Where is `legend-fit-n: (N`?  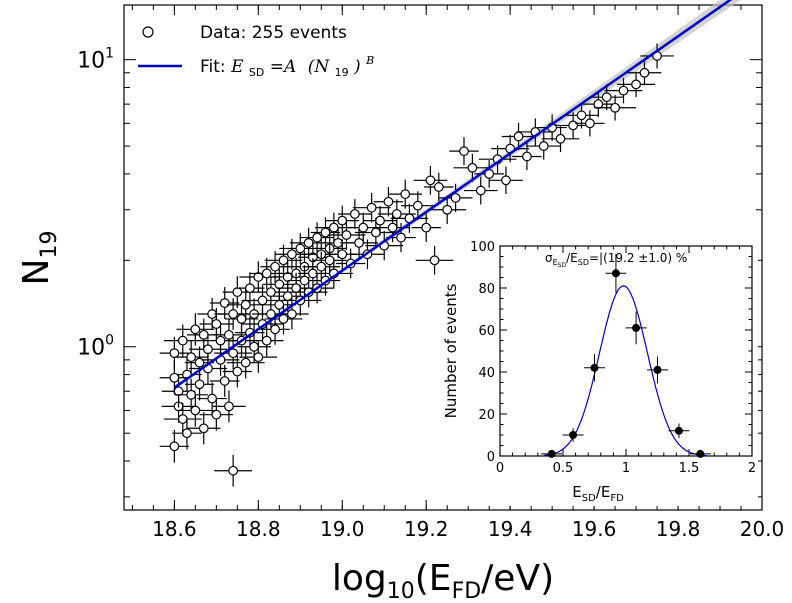
legend-fit-n: (N is located at coordinates (319, 67).